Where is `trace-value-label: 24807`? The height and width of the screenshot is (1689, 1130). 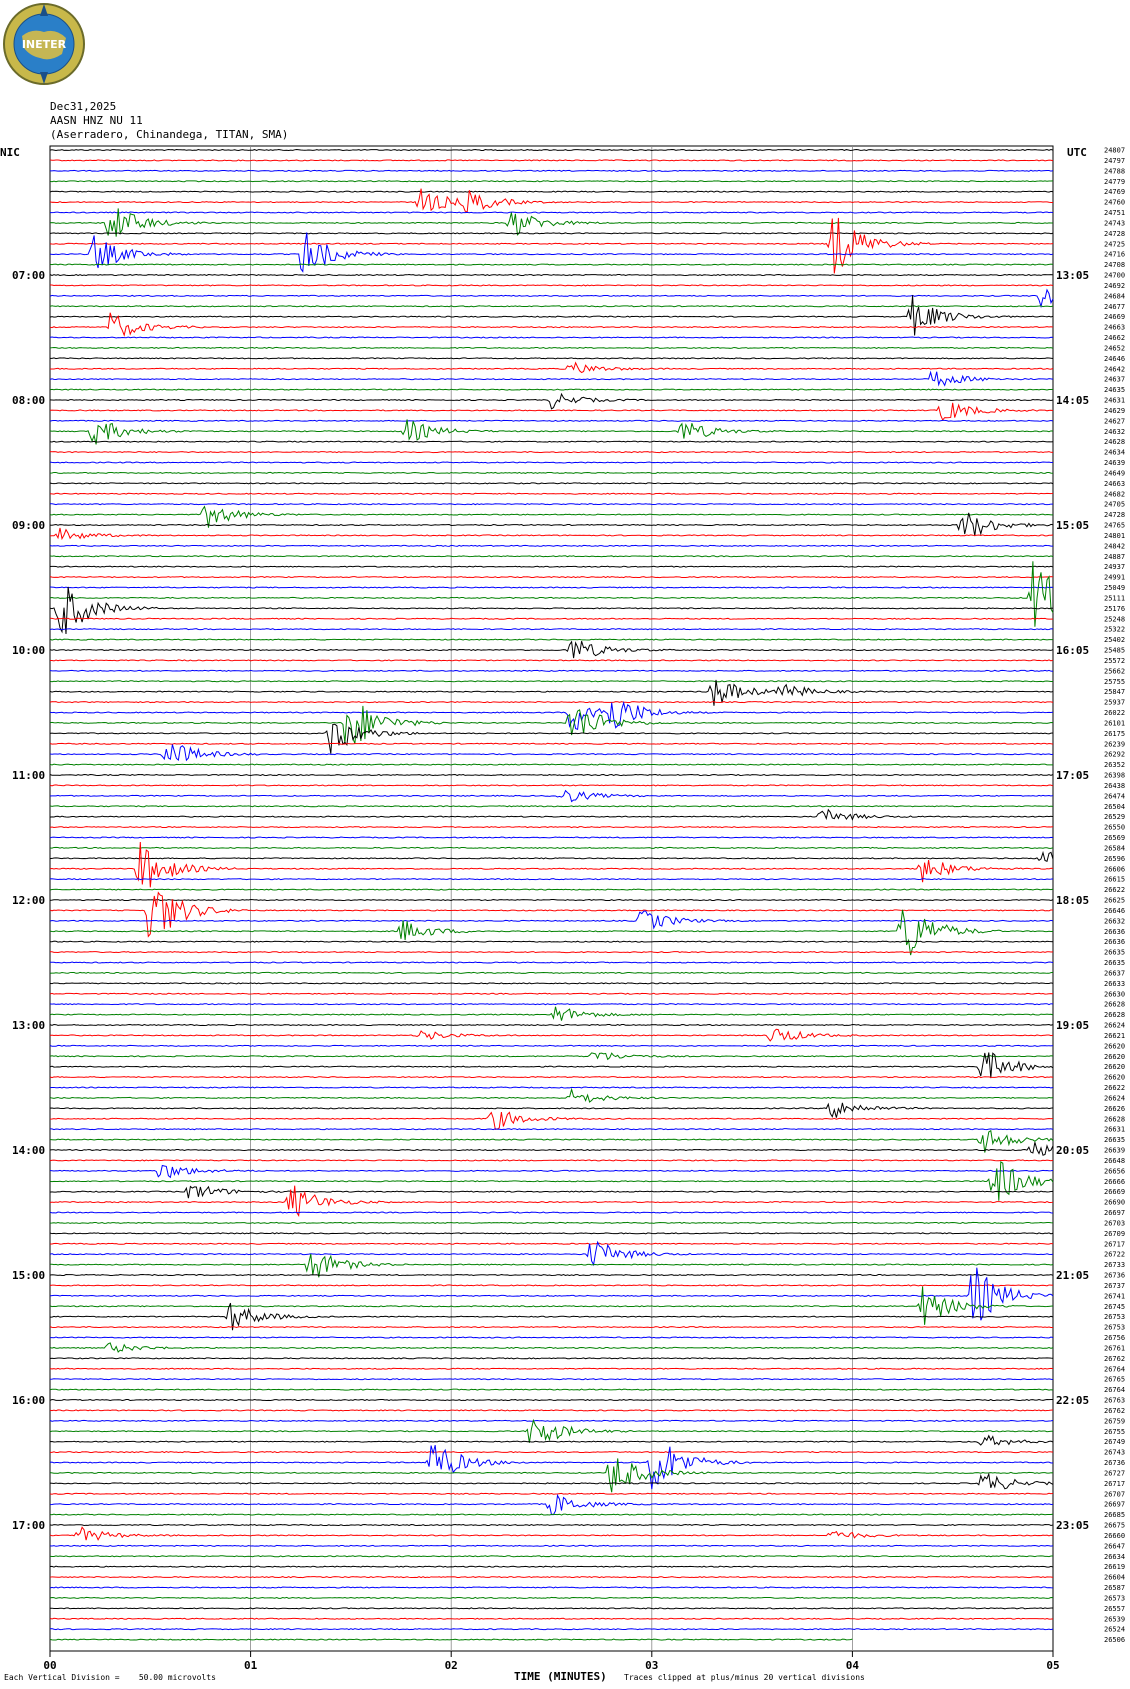
trace-value-label: 24807 is located at coordinates (1114, 151).